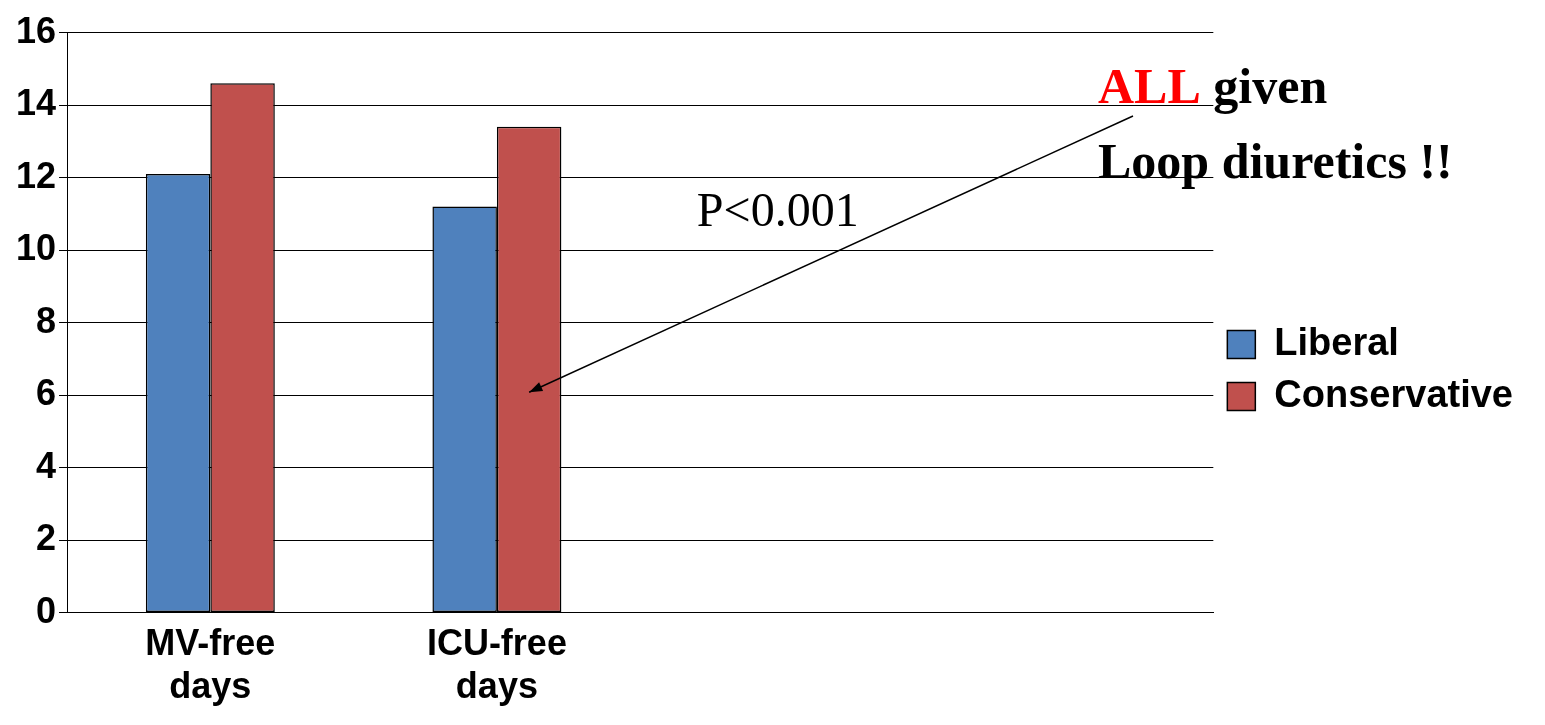 This screenshot has width=1545, height=725. I want to click on y-tick-label: 4, so click(46, 465).